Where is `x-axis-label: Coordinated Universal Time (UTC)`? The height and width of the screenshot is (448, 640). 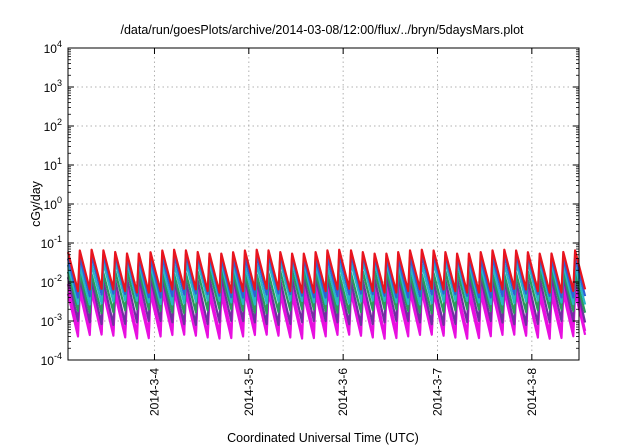 x-axis-label: Coordinated Universal Time (UTC) is located at coordinates (323, 438).